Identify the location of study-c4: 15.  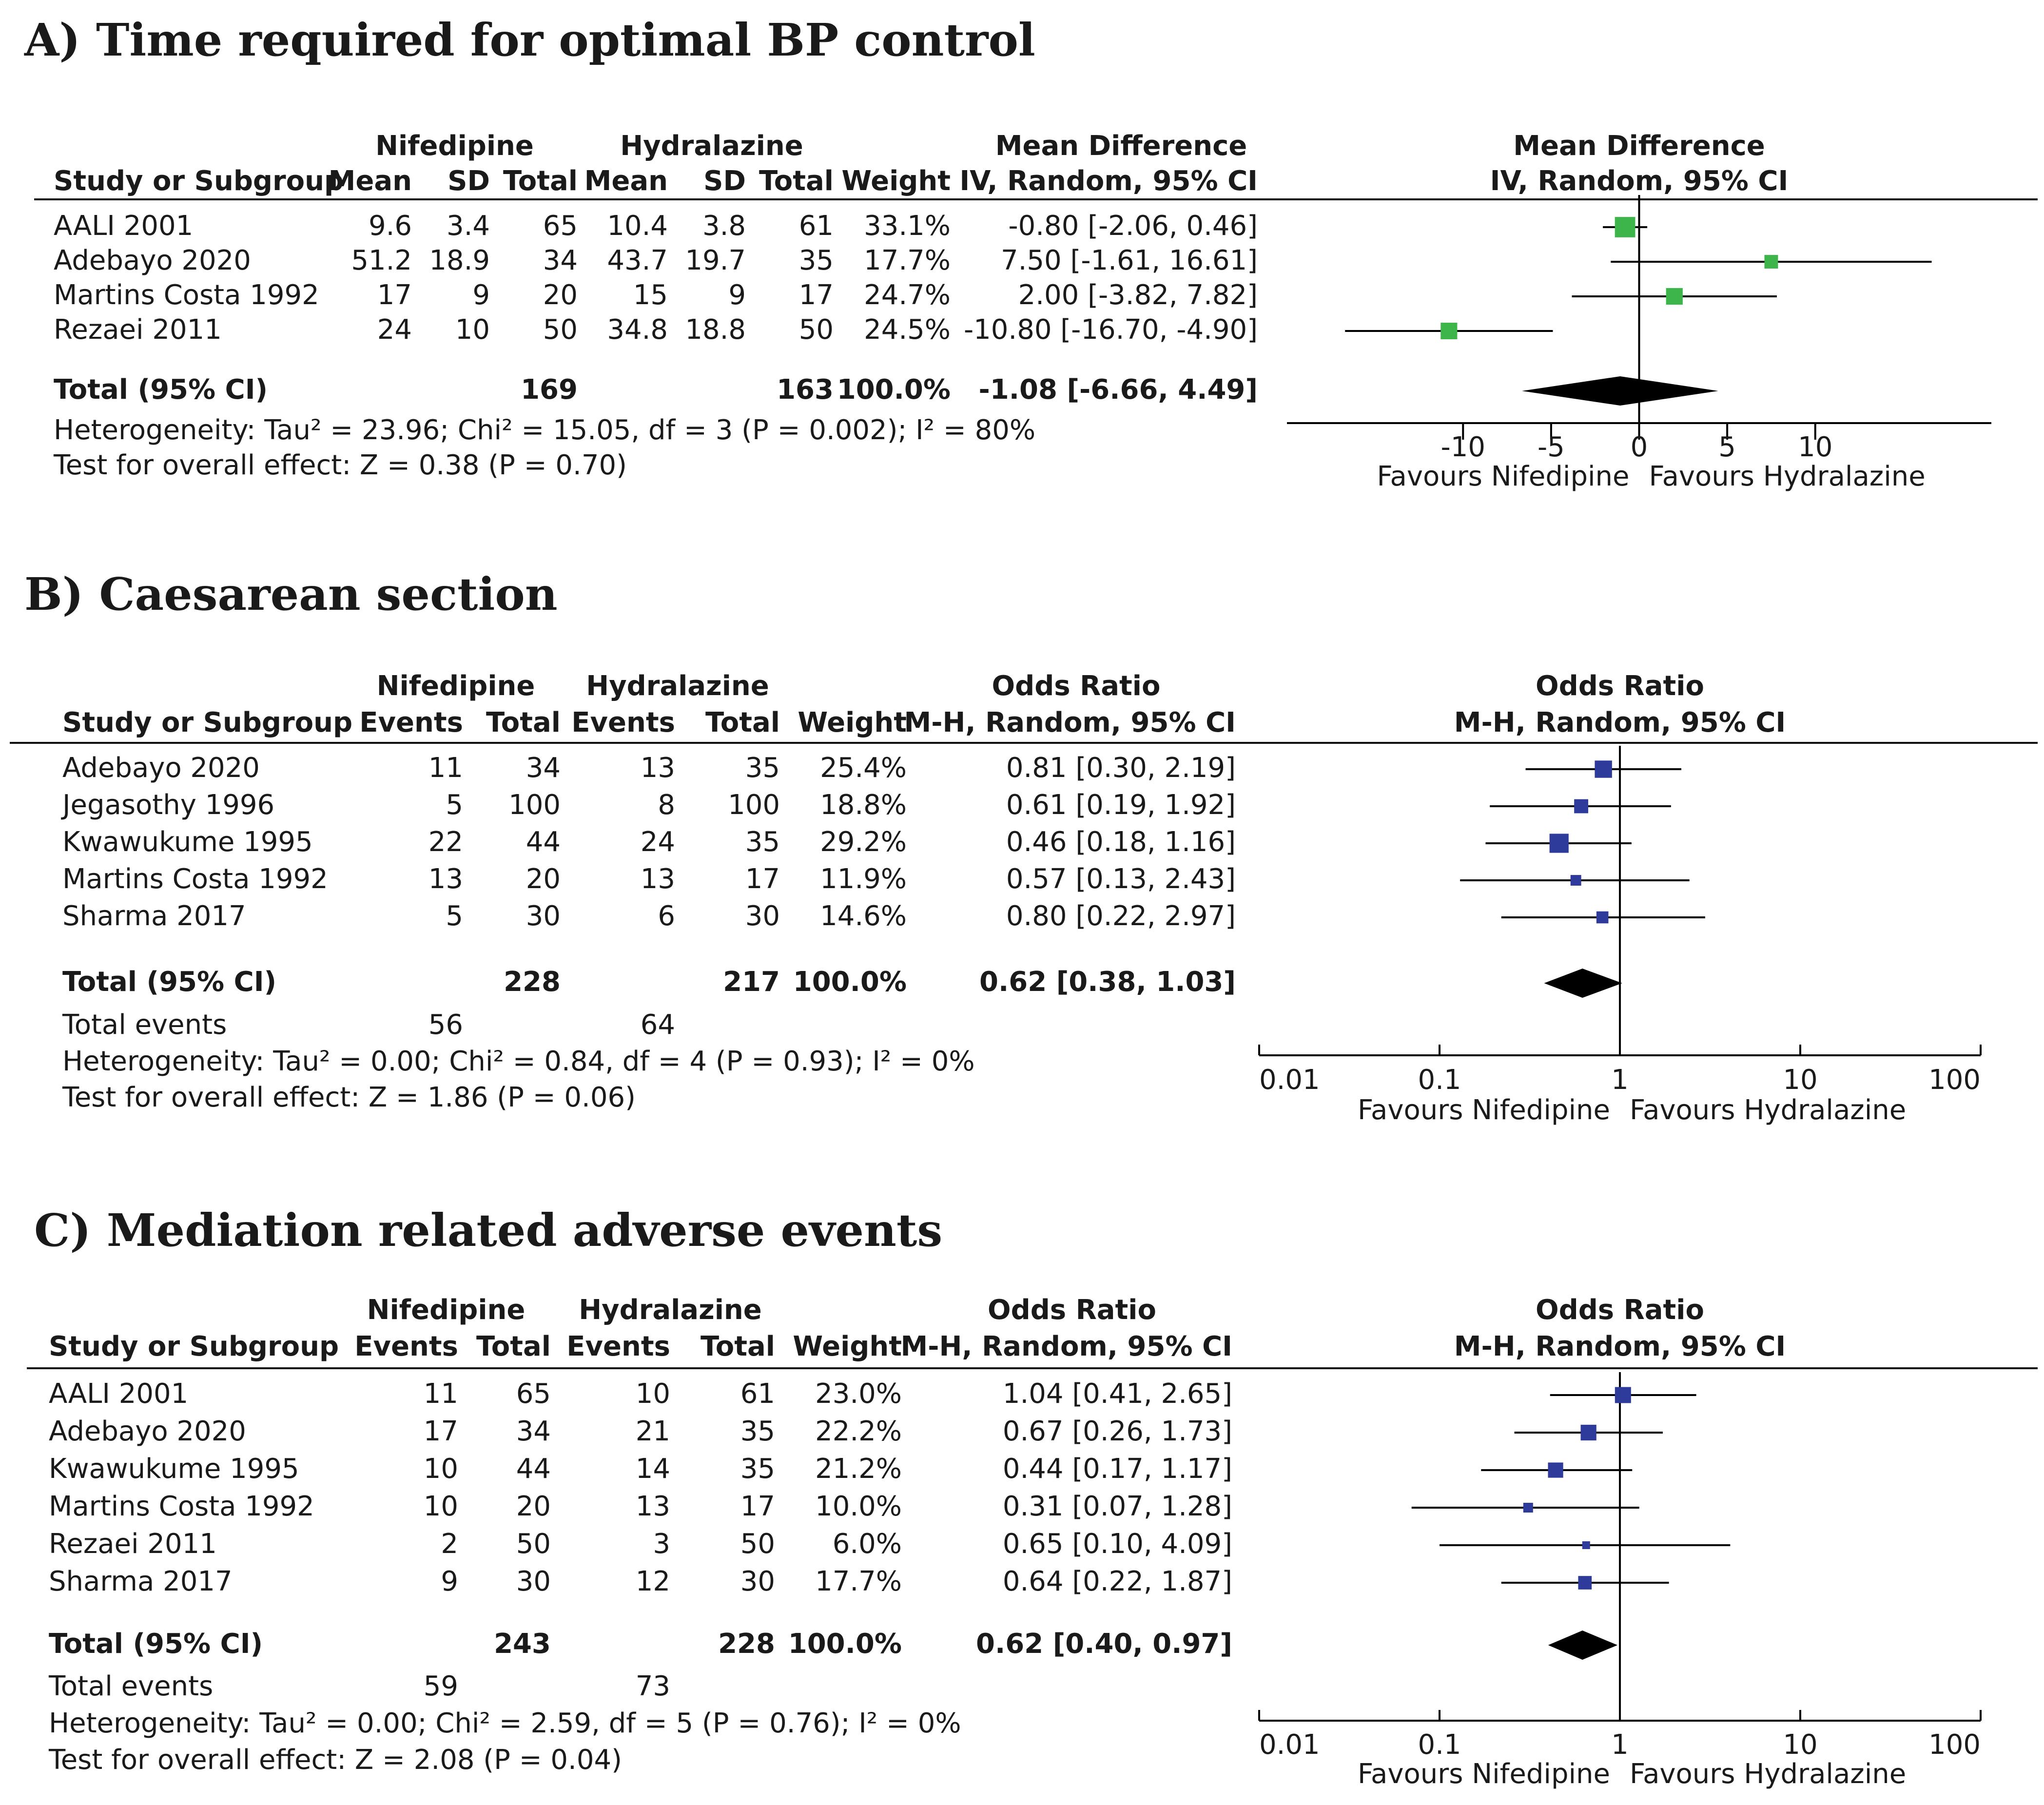
(650, 295).